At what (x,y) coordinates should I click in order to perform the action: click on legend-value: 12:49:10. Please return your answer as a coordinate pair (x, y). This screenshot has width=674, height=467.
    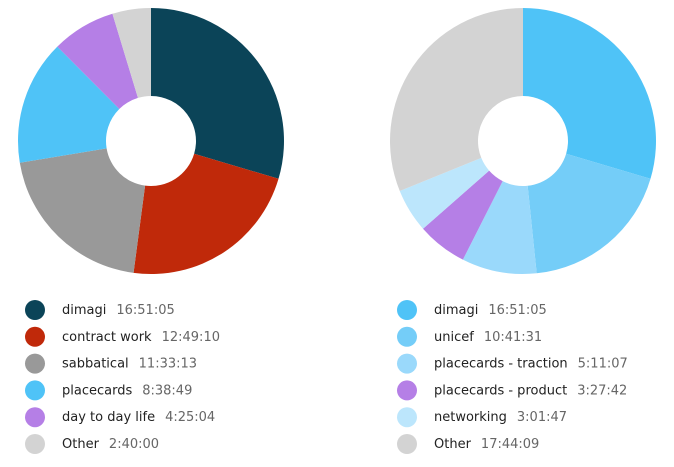
    Looking at the image, I should click on (191, 336).